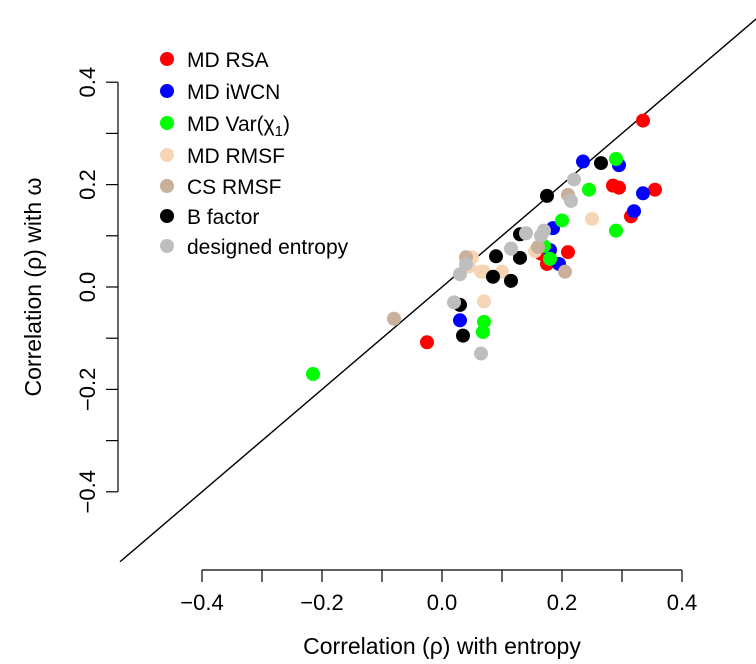 This screenshot has height=664, width=756. What do you see at coordinates (167, 216) in the screenshot?
I see `legend-marker-b-factor` at bounding box center [167, 216].